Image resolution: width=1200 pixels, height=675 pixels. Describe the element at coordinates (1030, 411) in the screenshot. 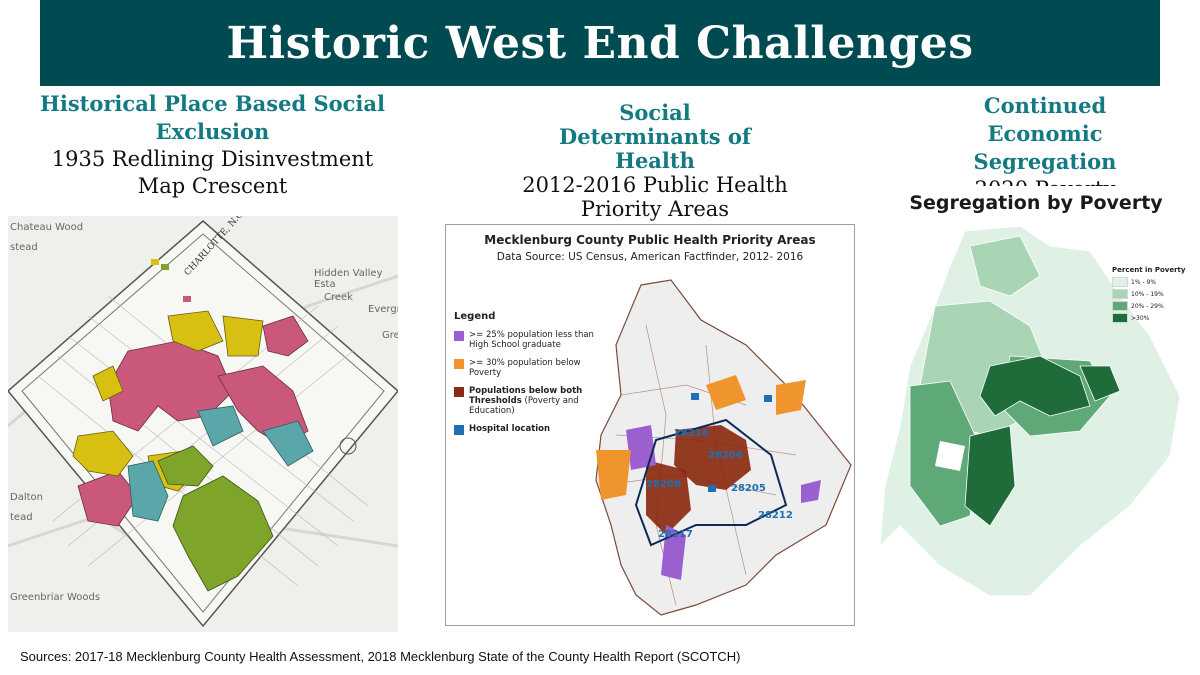

I see `poverty-map-graphic` at that location.